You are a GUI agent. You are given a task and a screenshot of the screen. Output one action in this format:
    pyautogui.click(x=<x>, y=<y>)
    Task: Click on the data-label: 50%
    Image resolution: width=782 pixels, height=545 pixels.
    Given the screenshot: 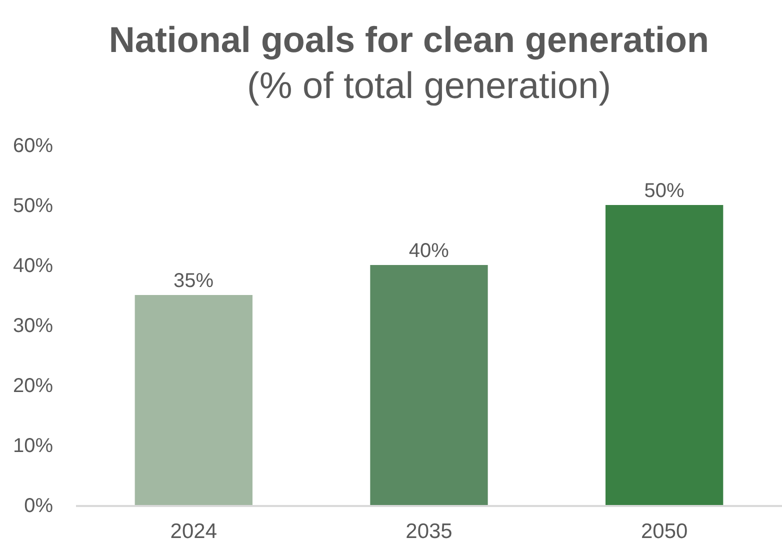 What is the action you would take?
    pyautogui.click(x=664, y=191)
    